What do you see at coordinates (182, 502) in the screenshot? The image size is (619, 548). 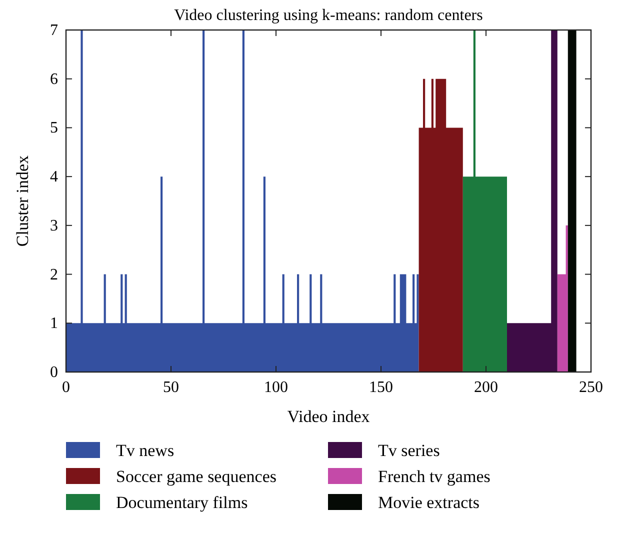 I see `legend-label: Documentary films` at bounding box center [182, 502].